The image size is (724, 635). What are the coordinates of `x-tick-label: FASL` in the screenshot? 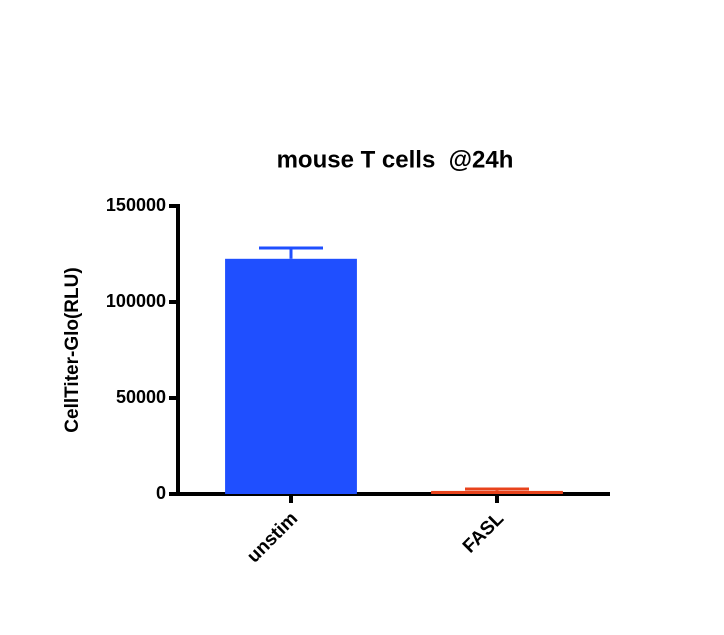 It's located at (483, 532).